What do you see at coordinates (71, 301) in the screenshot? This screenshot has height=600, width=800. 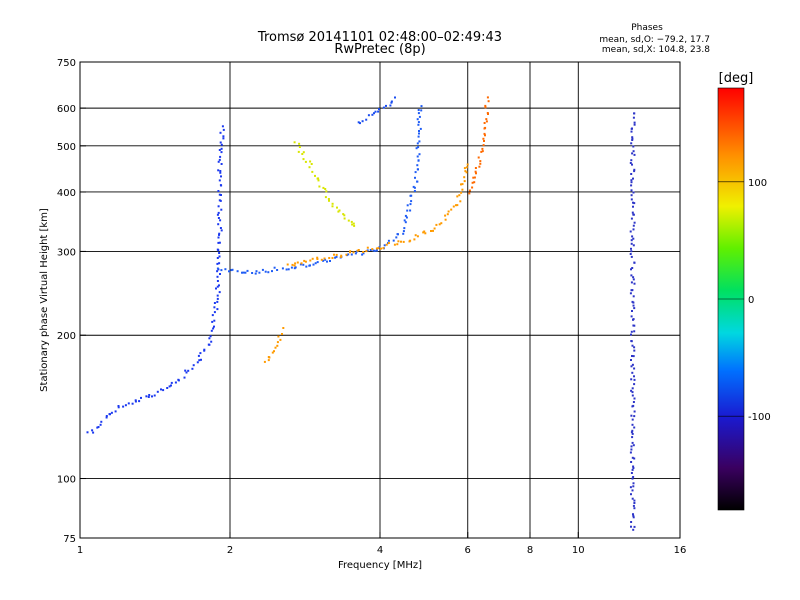 I see `y-axis-ticks: 75 100 200 300 400 500 600 750` at bounding box center [71, 301].